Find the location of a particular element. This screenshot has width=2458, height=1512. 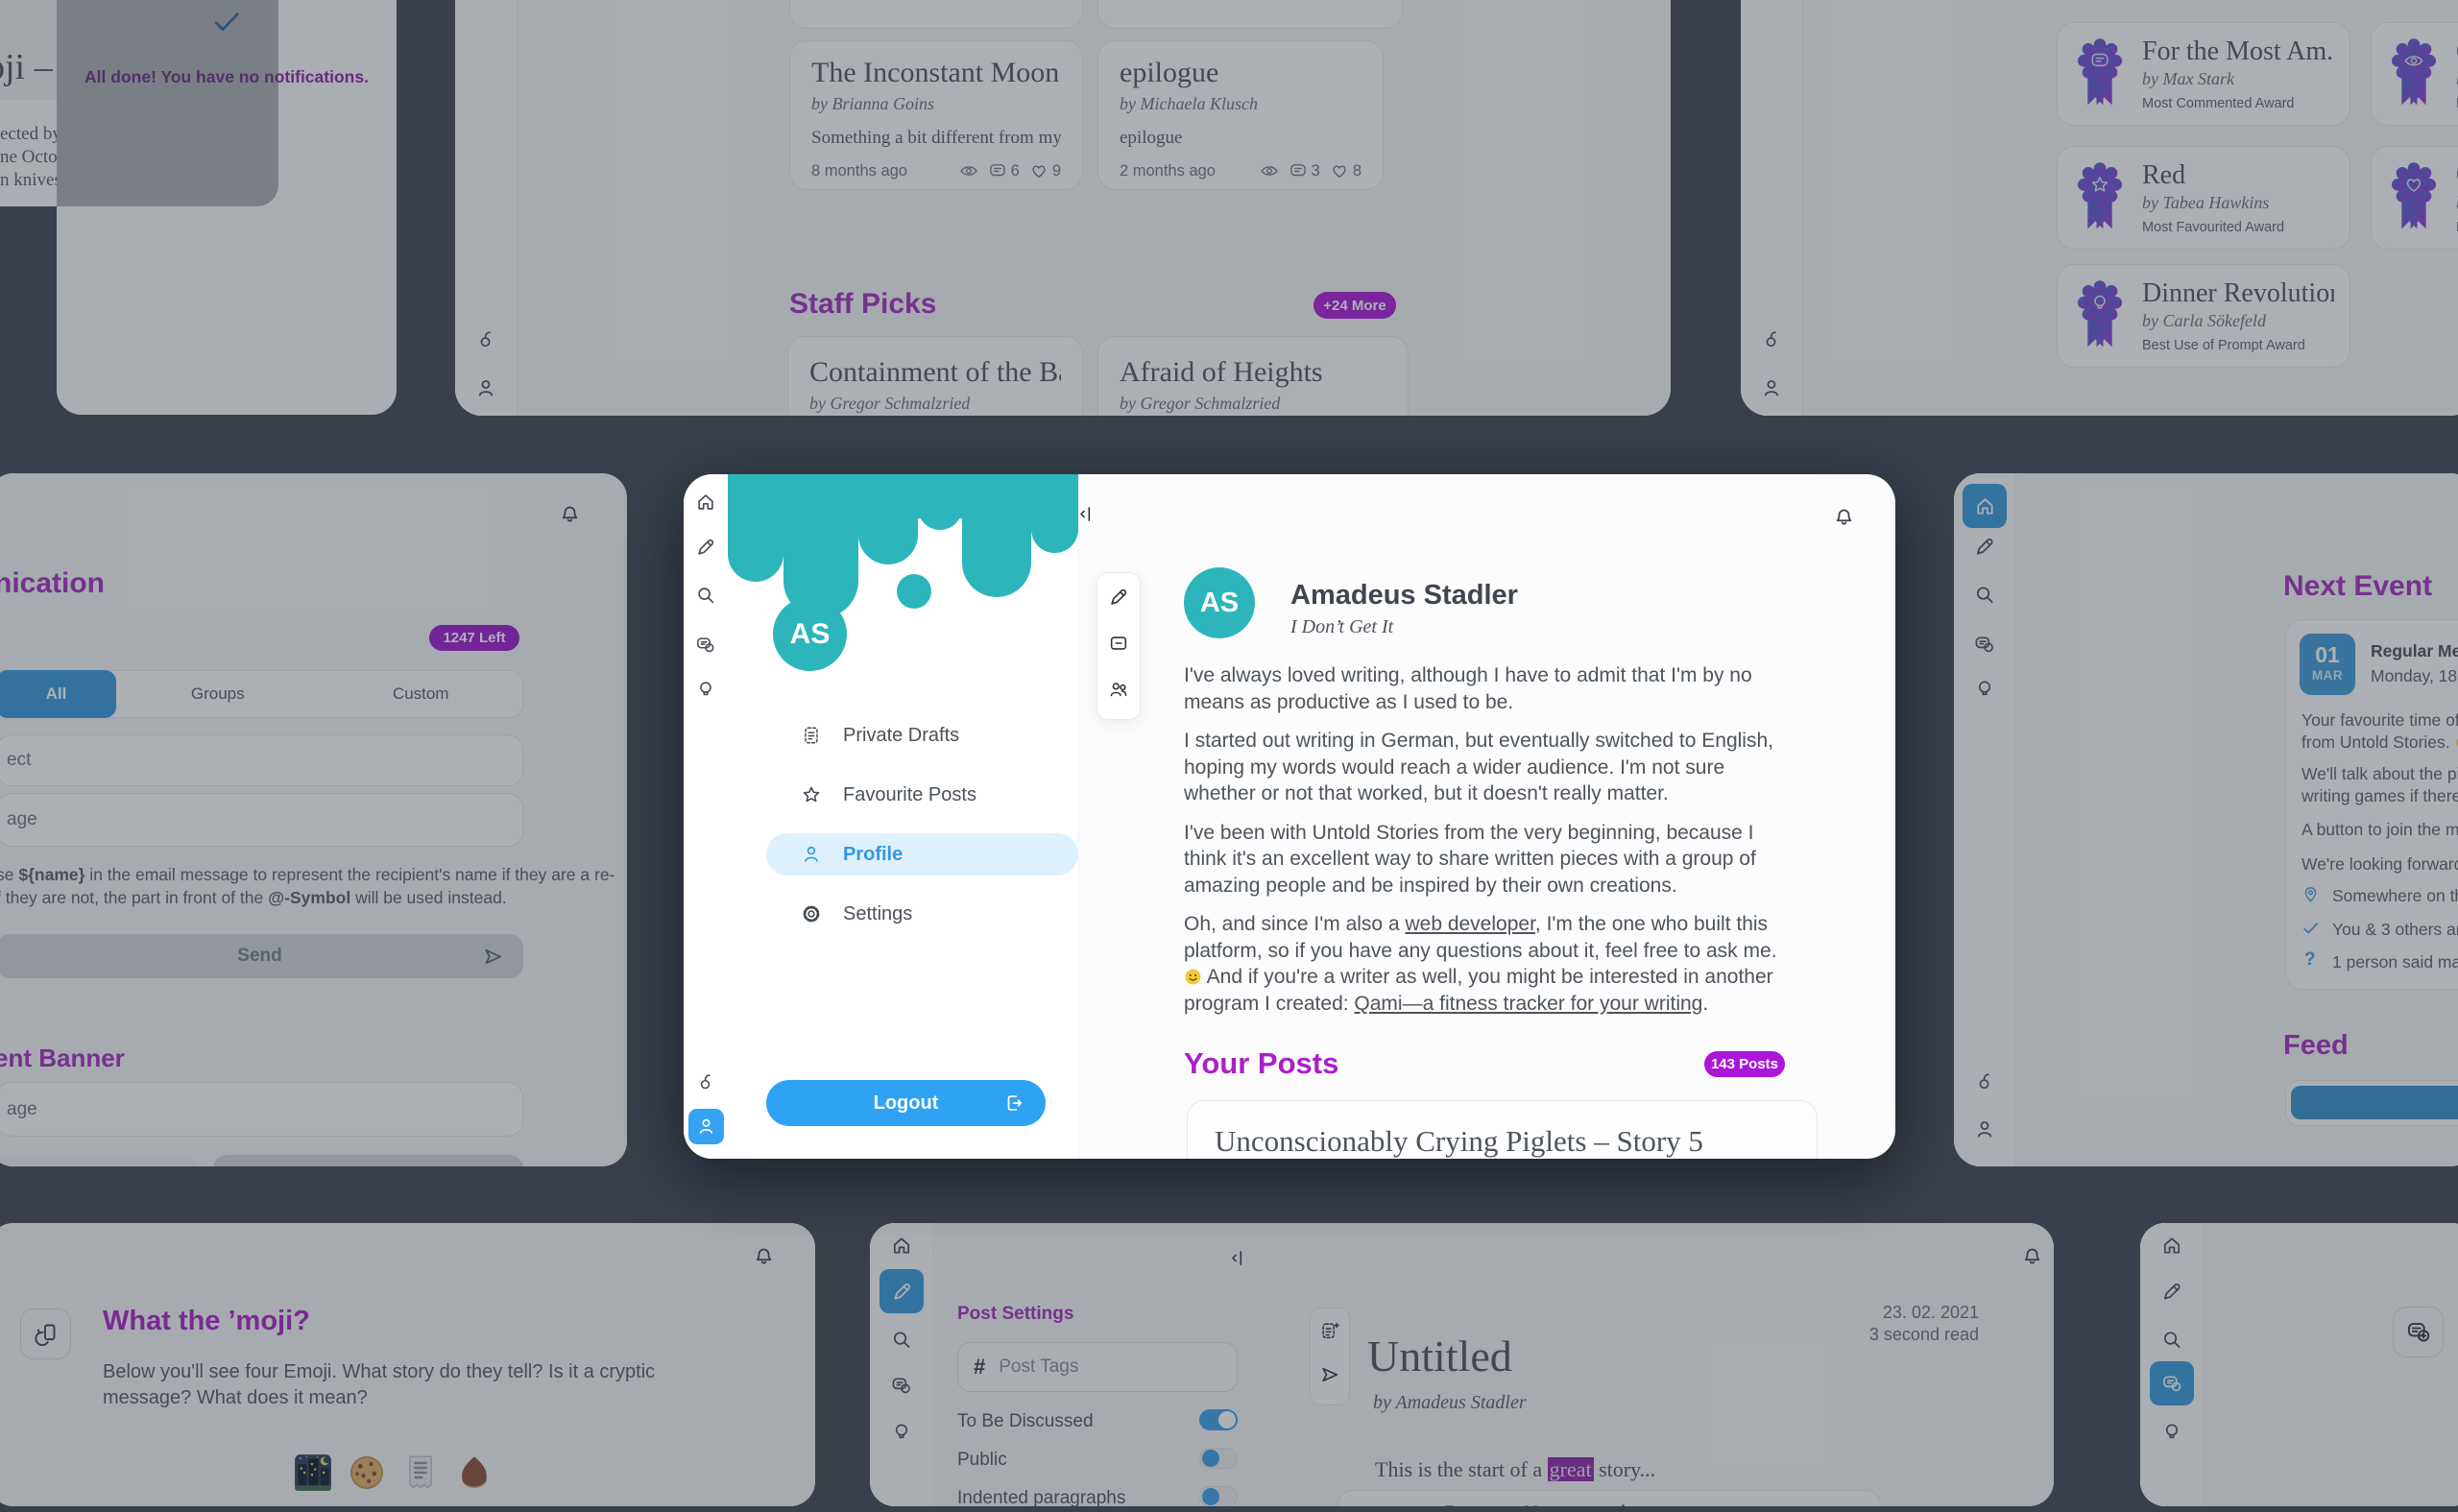

underline-icon: U is located at coordinates (1531, 1504).